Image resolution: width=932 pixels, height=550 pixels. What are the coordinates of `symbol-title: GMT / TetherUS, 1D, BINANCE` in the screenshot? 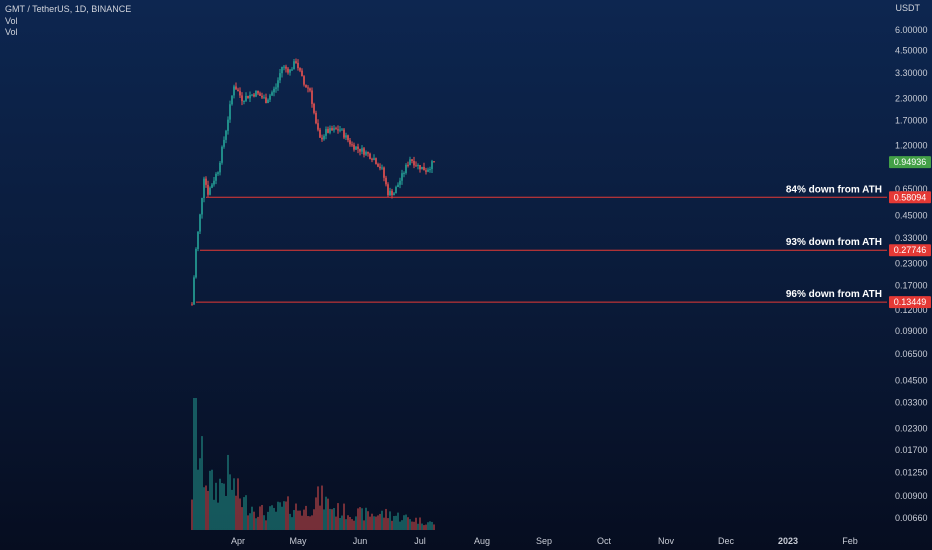 It's located at (68, 9).